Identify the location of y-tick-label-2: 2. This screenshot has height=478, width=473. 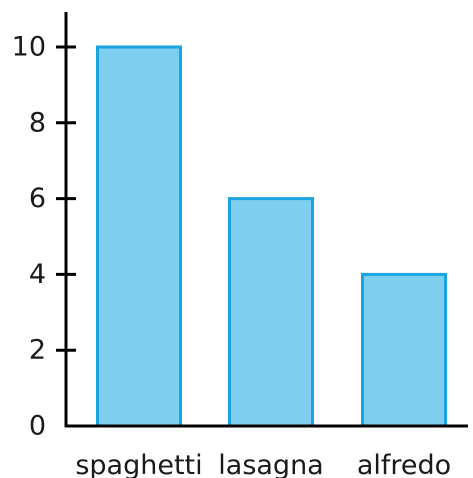
(37, 350).